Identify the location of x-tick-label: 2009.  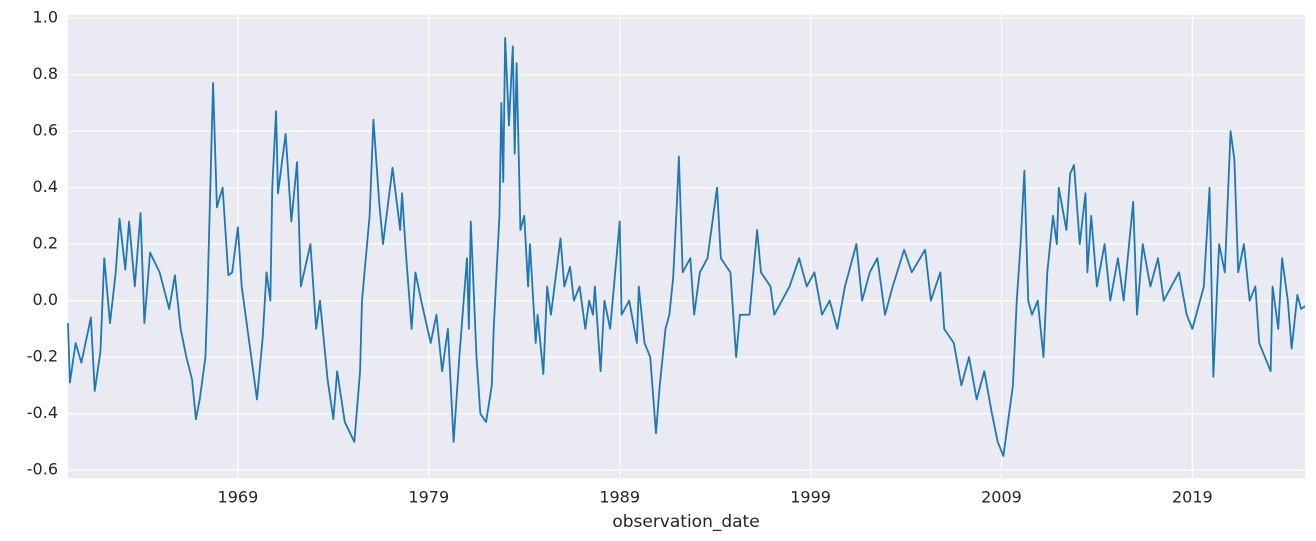
(1001, 497).